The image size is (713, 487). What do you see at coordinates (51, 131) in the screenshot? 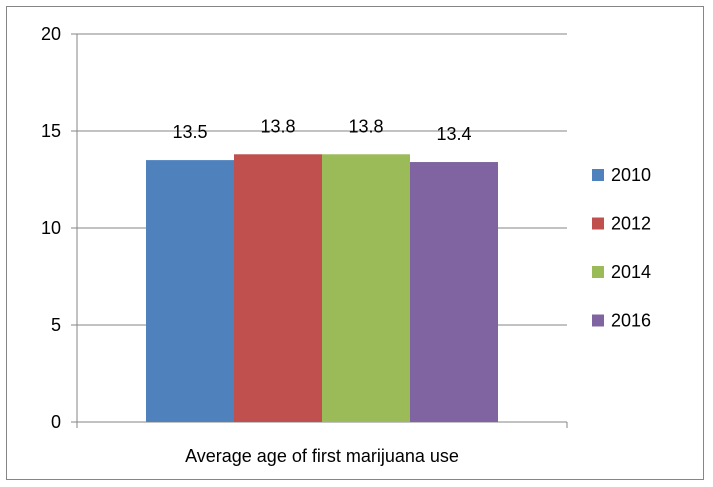
I see `y-tick-label: 15` at bounding box center [51, 131].